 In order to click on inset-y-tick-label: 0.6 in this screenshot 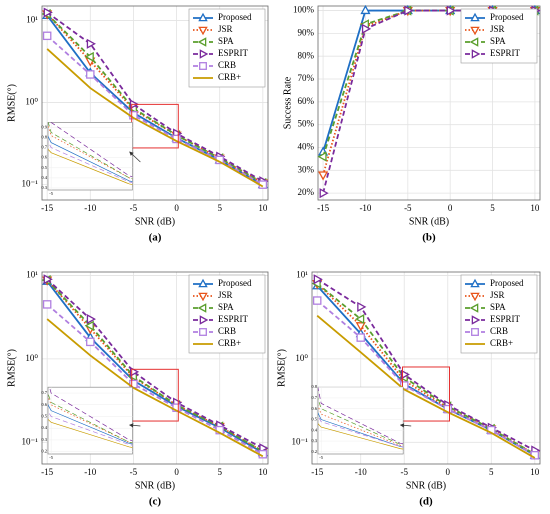, I will do `click(44, 404)`.